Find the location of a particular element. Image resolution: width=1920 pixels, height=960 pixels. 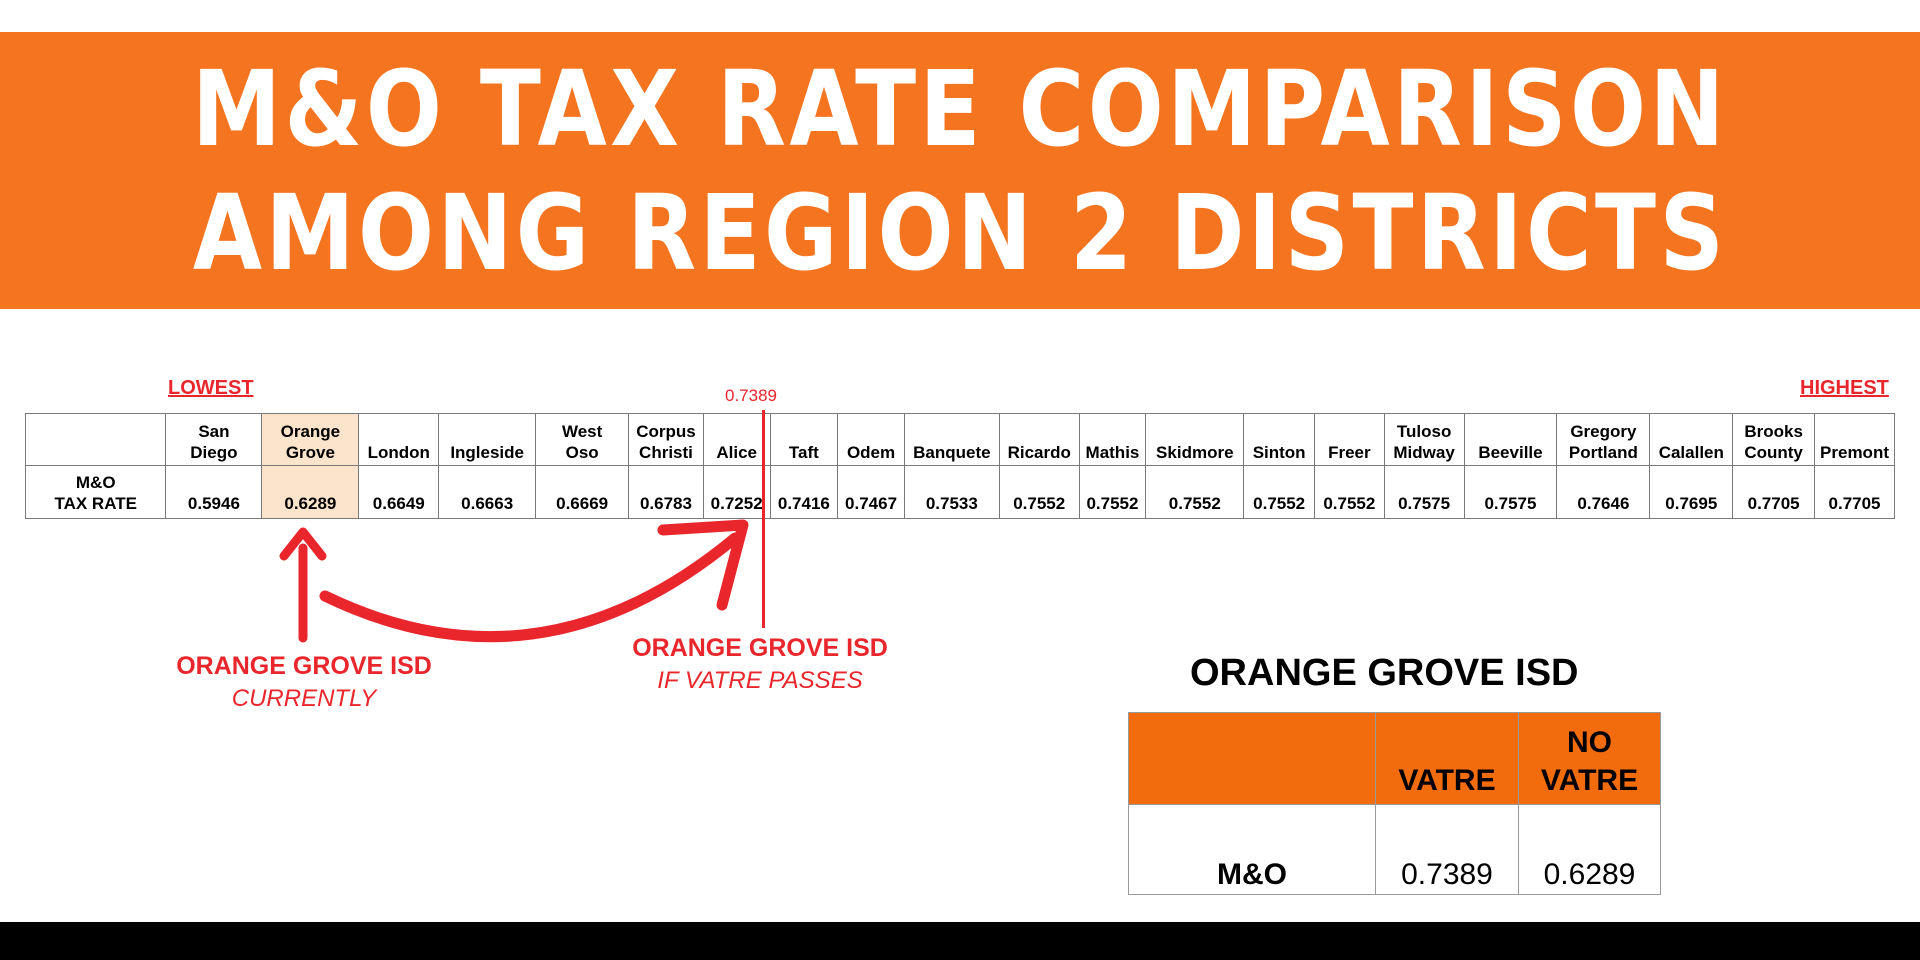

district-header-cell: Orange Grove is located at coordinates (310, 439).